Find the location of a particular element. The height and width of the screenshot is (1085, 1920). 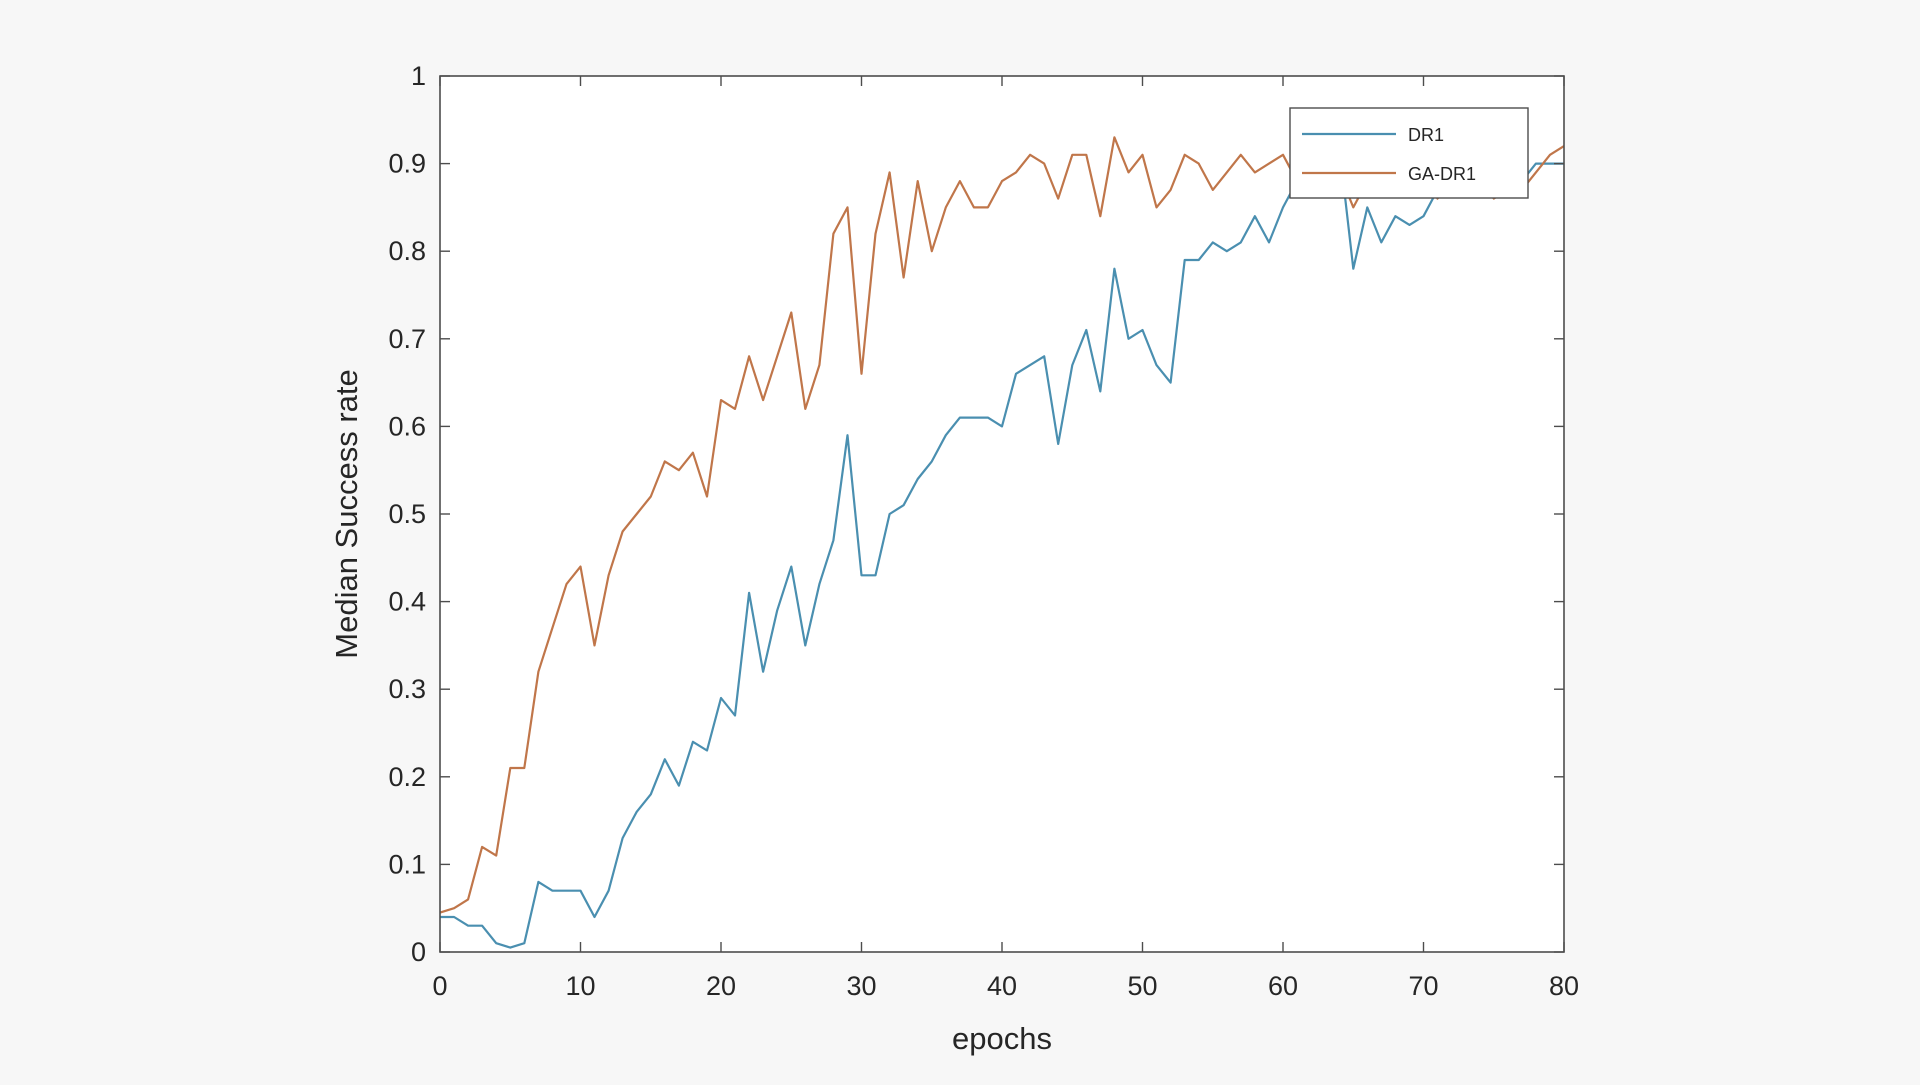

legend-box is located at coordinates (1409, 153).